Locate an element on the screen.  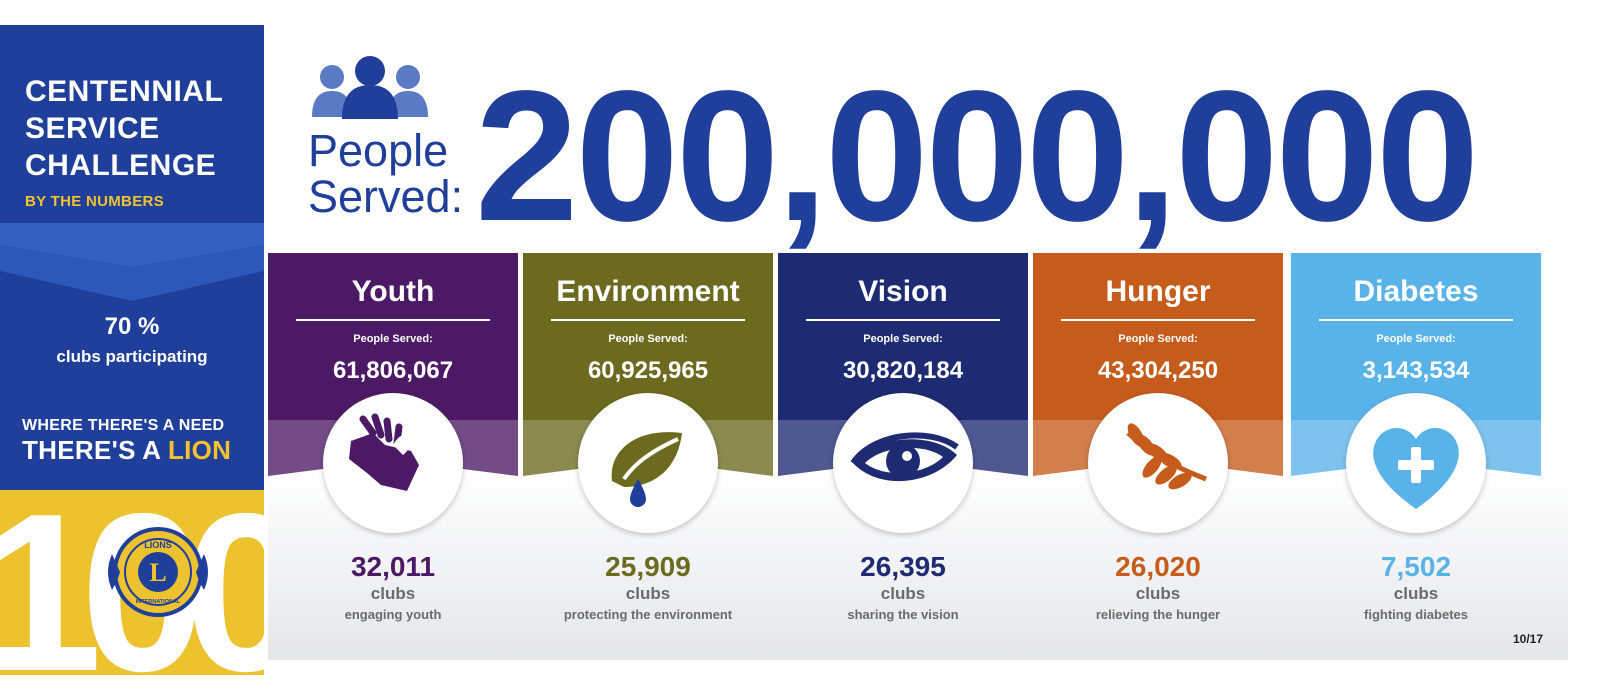
since-text: SINCE 1917 is located at coordinates (40, 581).